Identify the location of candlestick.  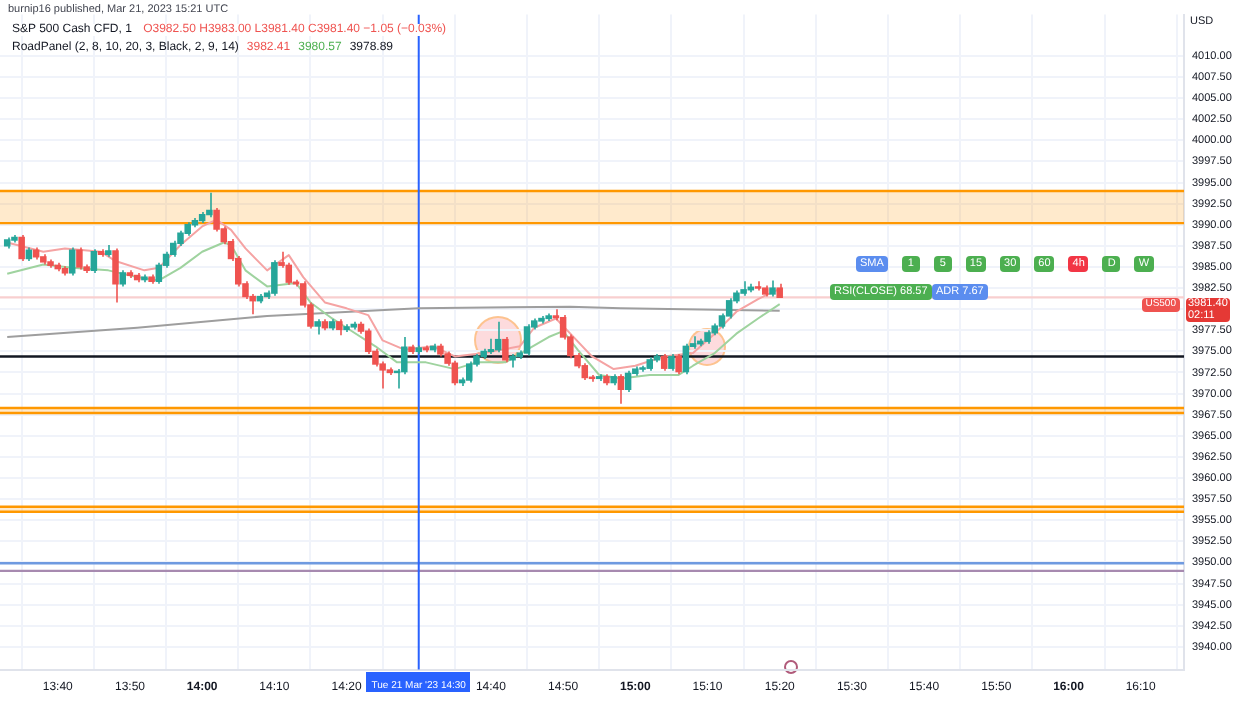
(642, 368).